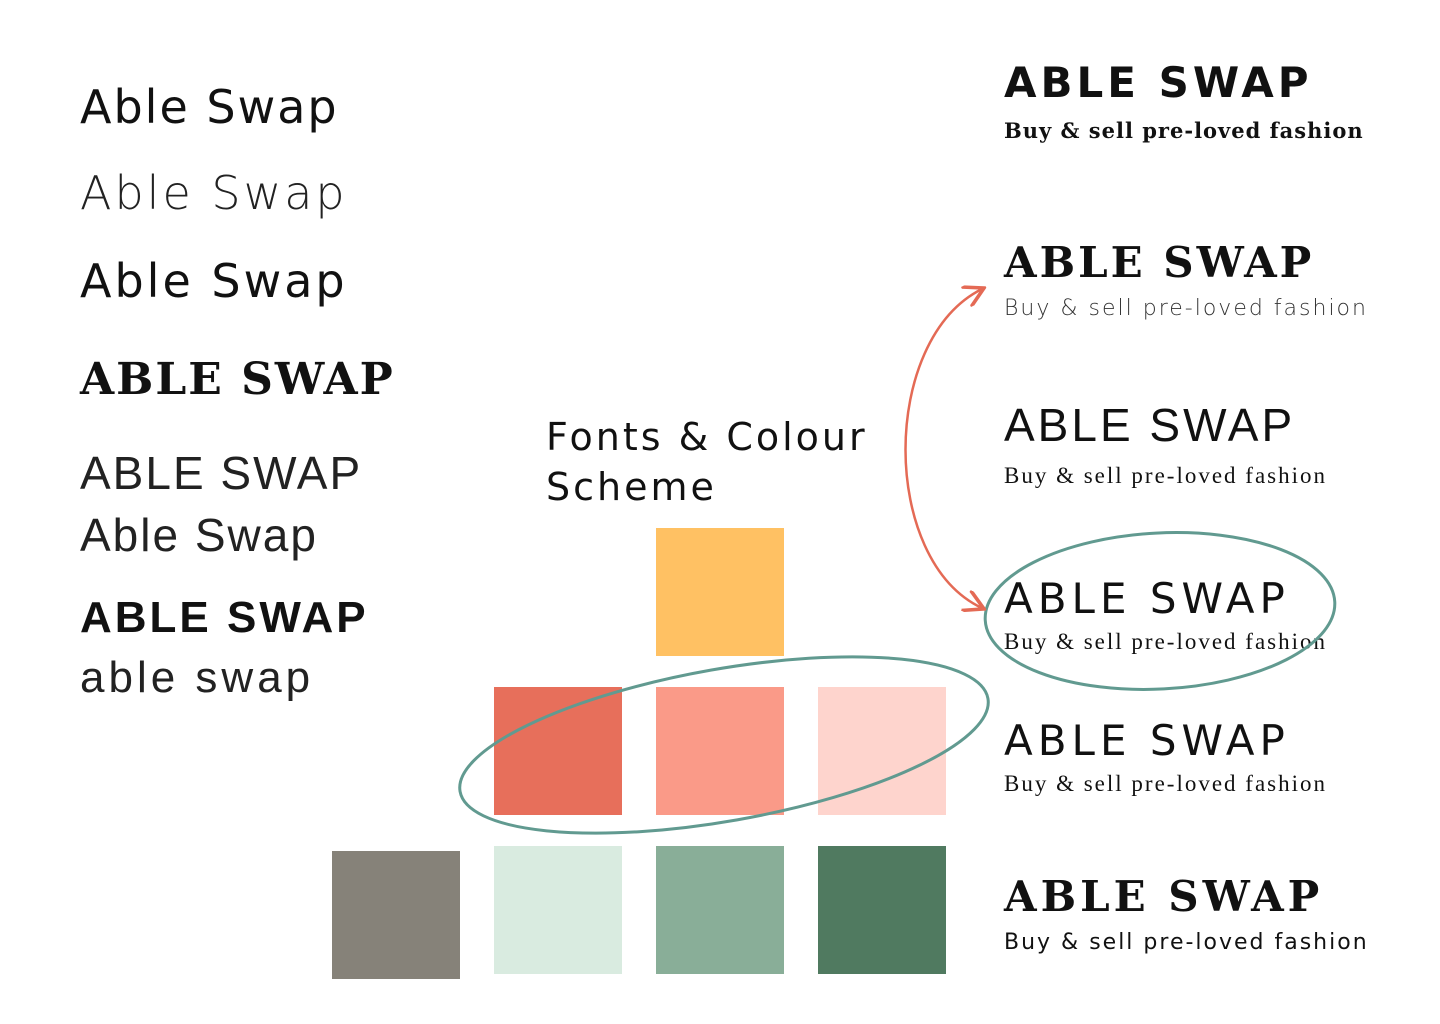  What do you see at coordinates (214, 281) in the screenshot?
I see `font-sample-3: Able Swap` at bounding box center [214, 281].